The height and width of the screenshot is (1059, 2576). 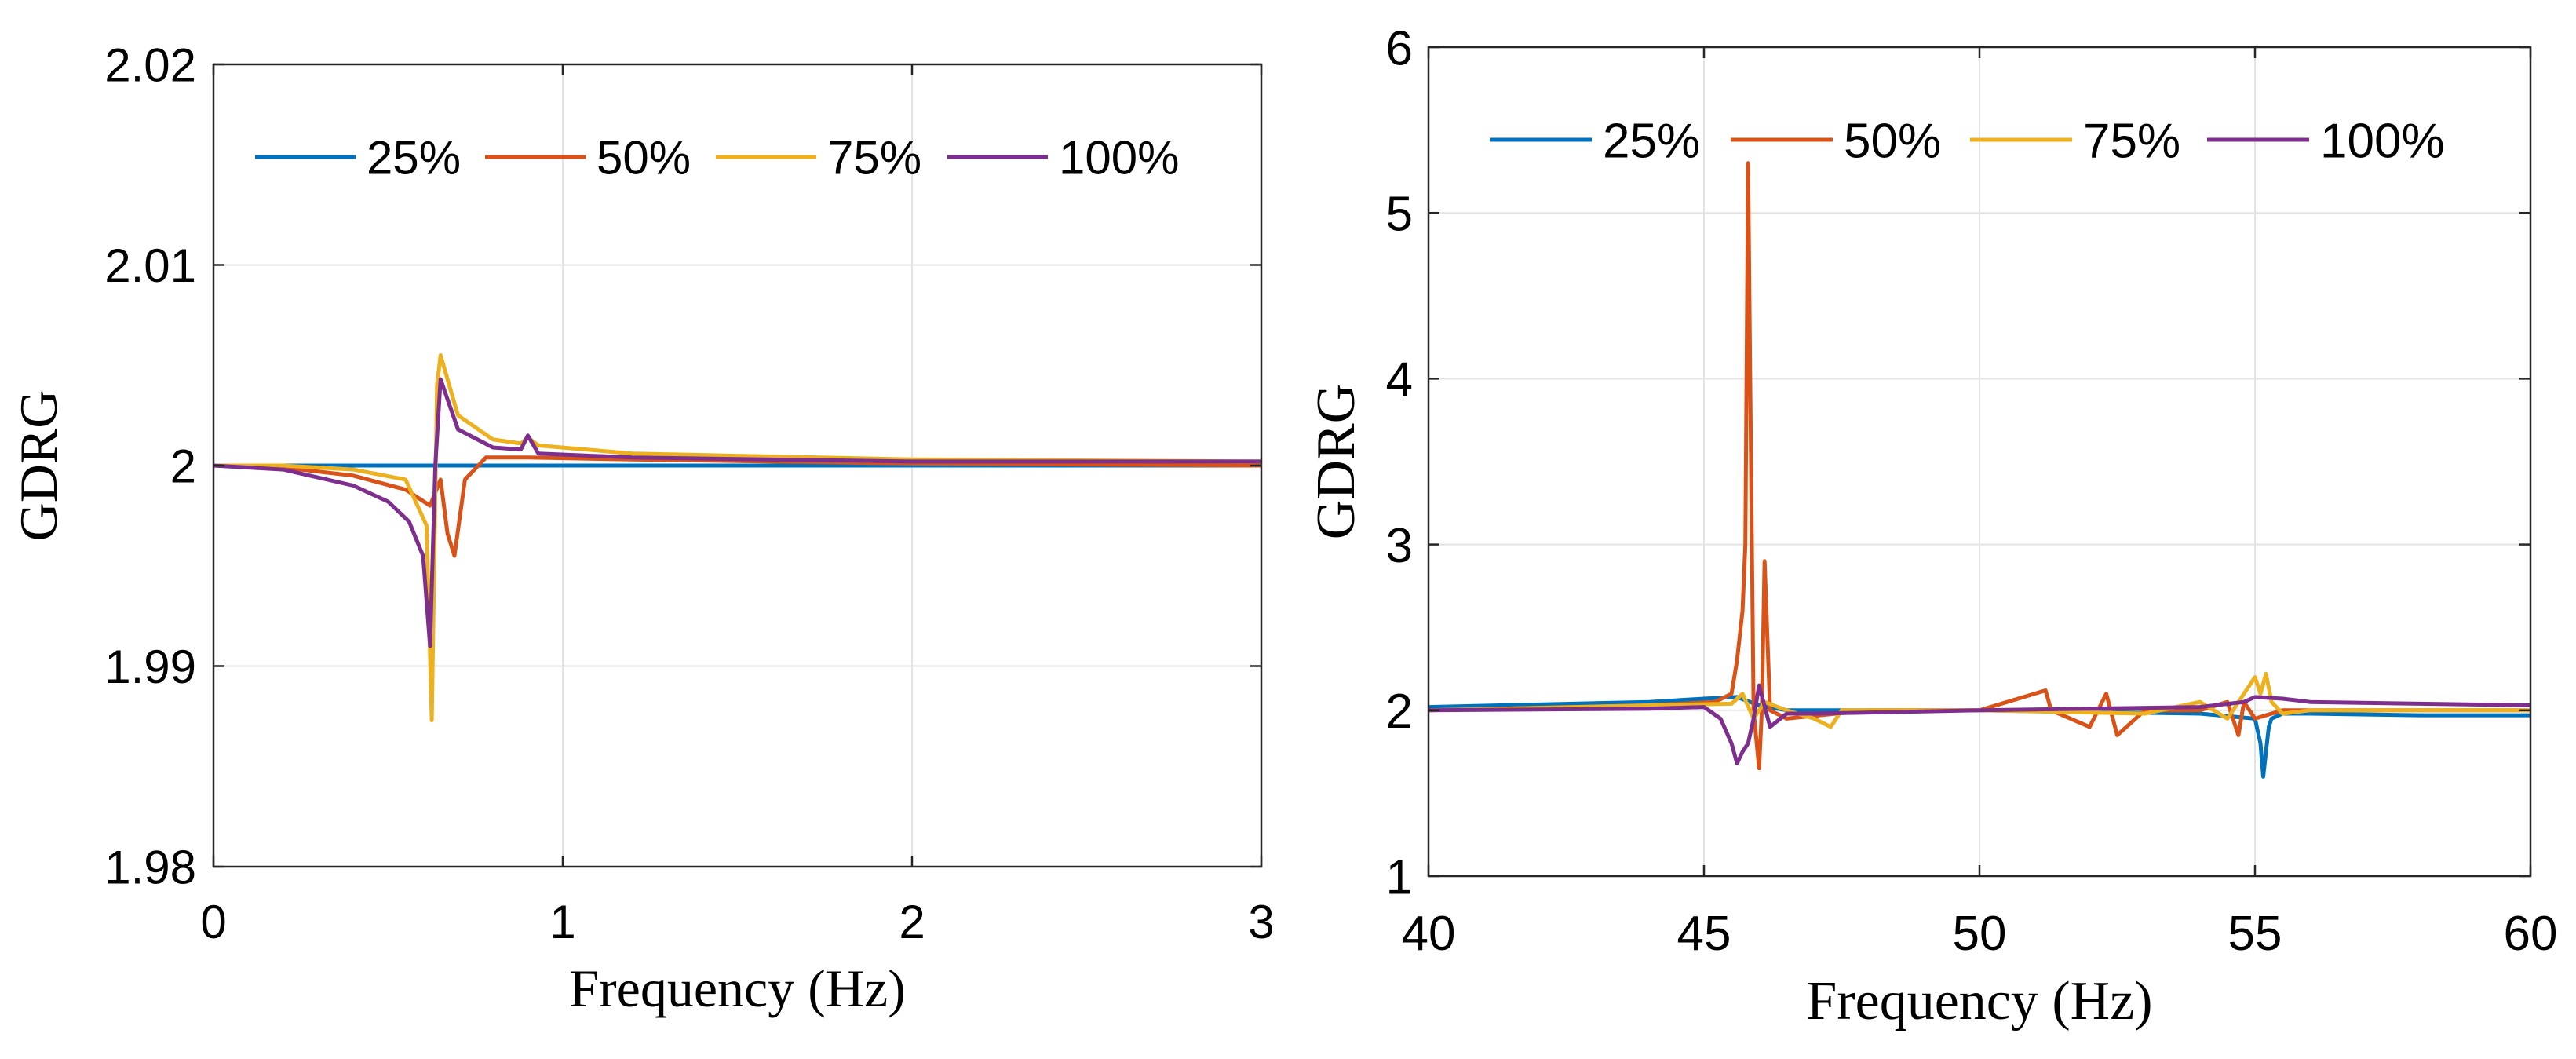 I want to click on x-tick-label: 1, so click(x=562, y=922).